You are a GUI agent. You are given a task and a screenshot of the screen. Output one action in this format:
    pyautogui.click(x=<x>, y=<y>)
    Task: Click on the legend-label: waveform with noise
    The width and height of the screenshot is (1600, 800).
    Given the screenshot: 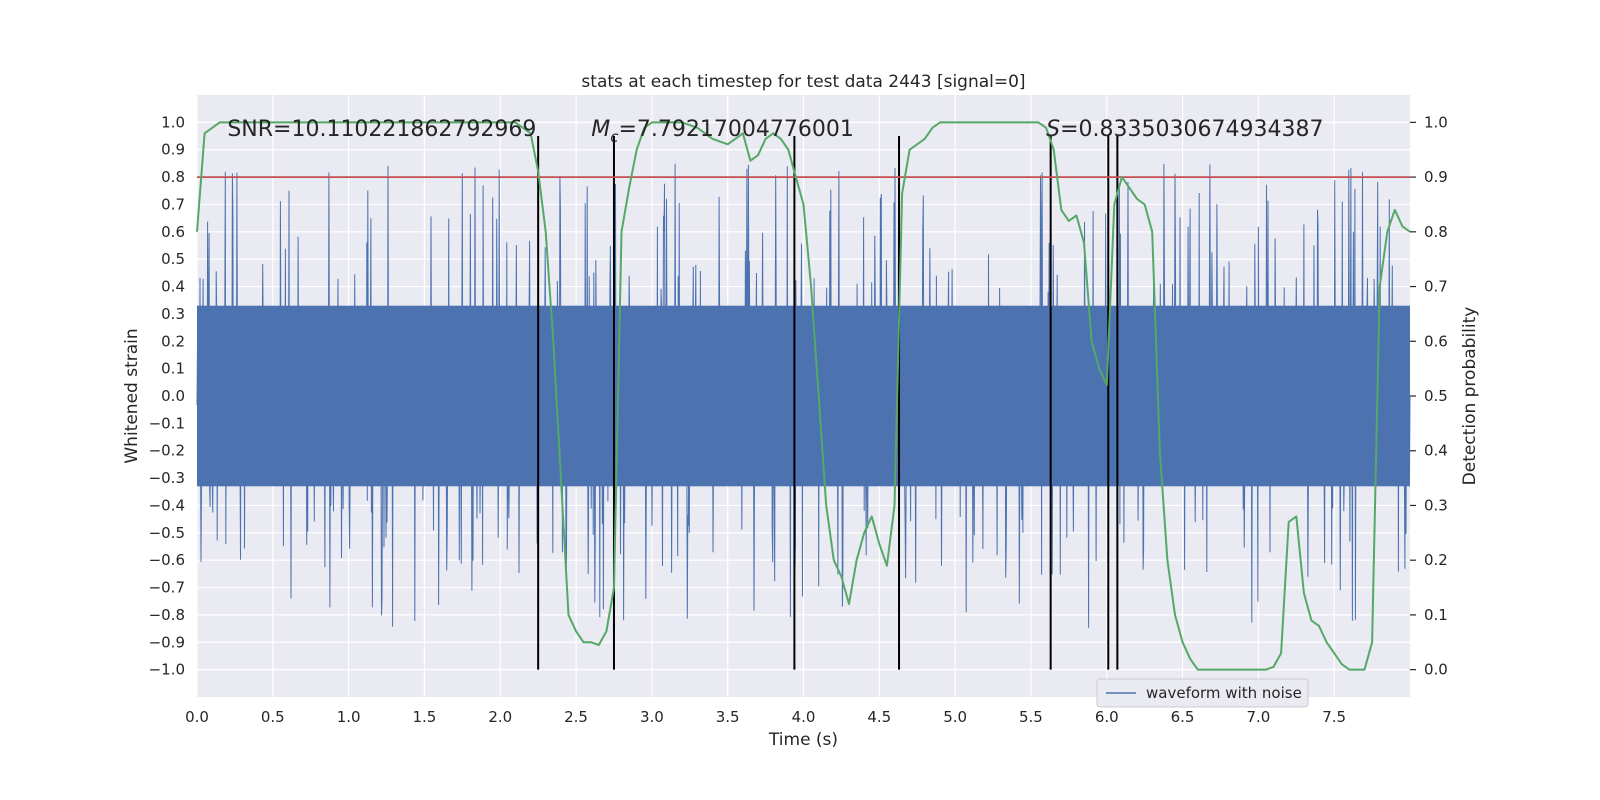 What is the action you would take?
    pyautogui.click(x=1224, y=693)
    